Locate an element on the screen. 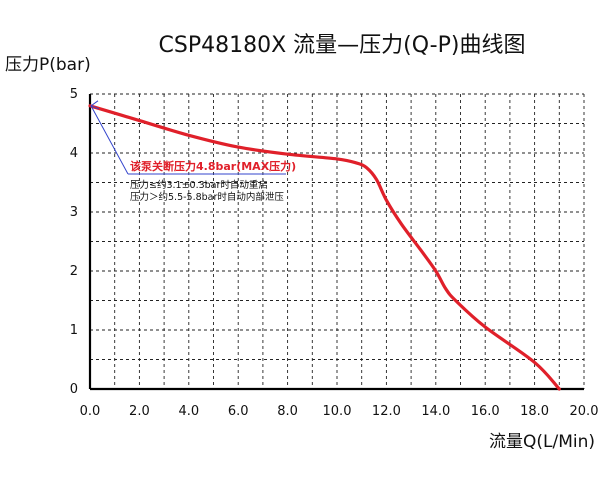  x-tick-label: 0.0 is located at coordinates (90, 411).